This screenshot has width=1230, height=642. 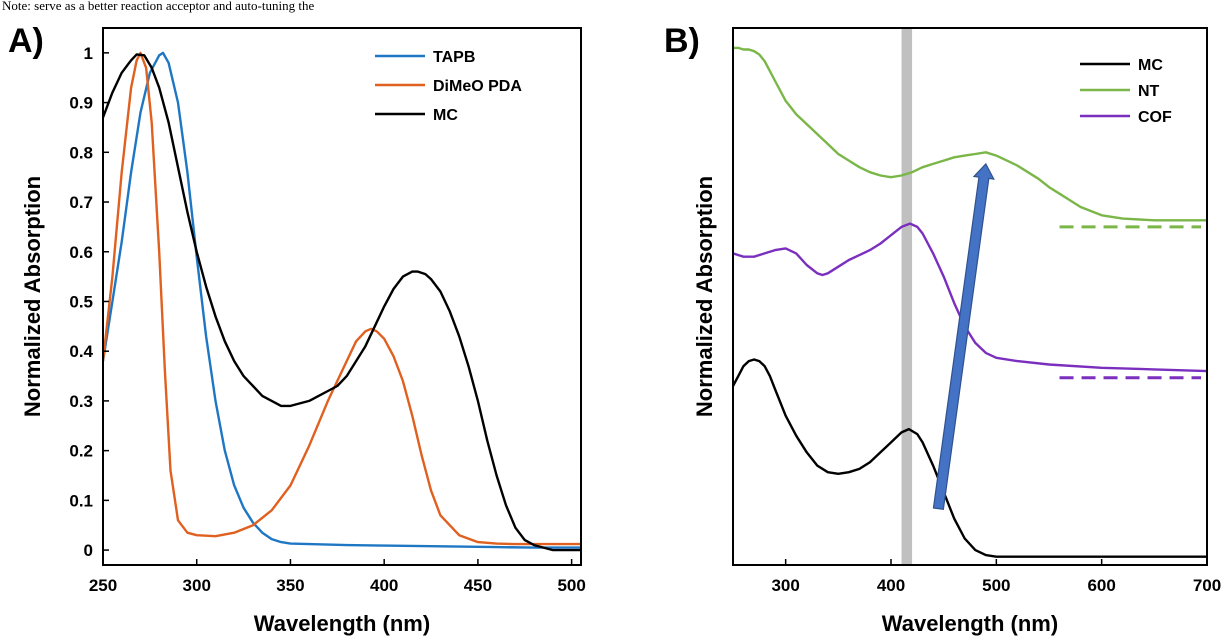 What do you see at coordinates (970, 623) in the screenshot?
I see `panel-b-xaxis-label: Wavelength (nm)` at bounding box center [970, 623].